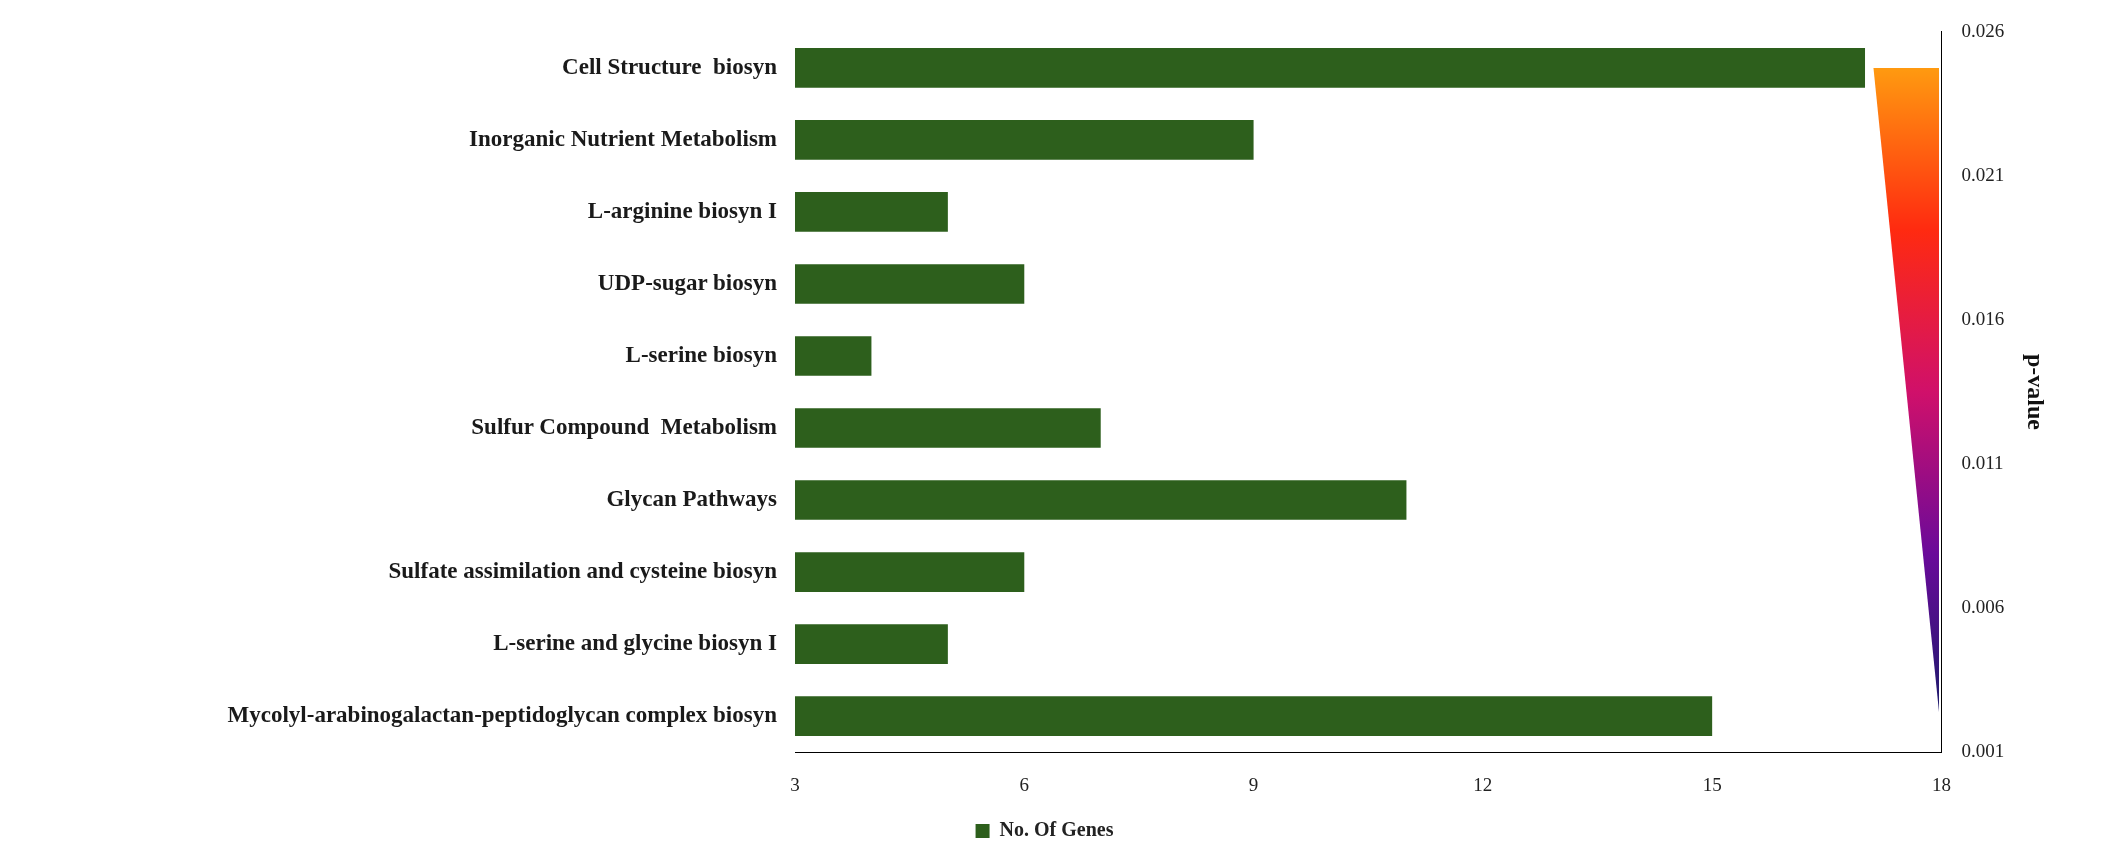 This screenshot has width=2119, height=851. What do you see at coordinates (687, 282) in the screenshot?
I see `y-tick-label: UDP-sugar biosyn` at bounding box center [687, 282].